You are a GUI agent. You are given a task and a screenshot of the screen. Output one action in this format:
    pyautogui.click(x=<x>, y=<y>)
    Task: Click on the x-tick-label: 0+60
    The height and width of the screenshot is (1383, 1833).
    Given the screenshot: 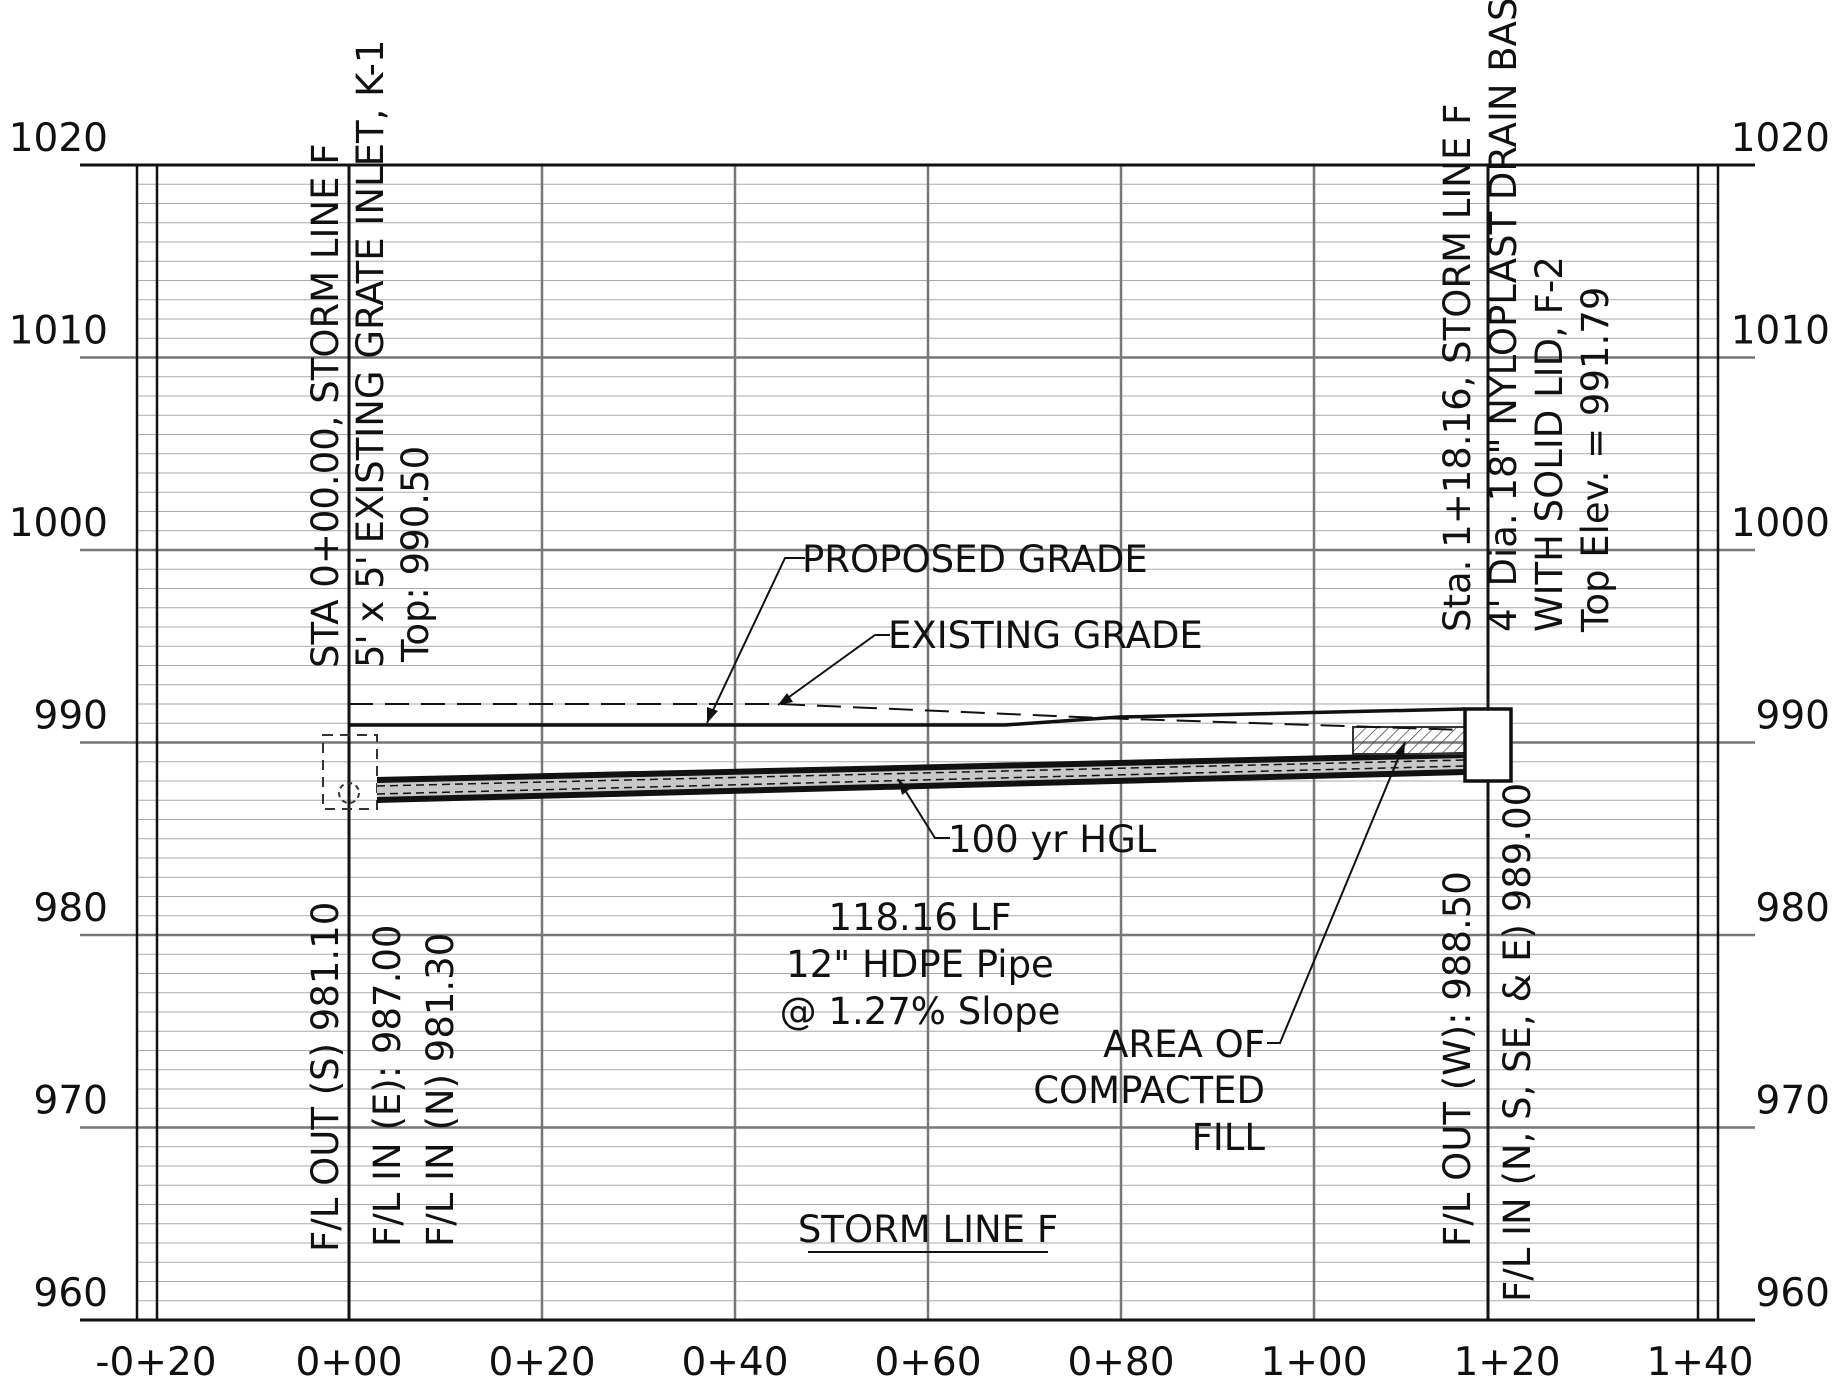 What is the action you would take?
    pyautogui.click(x=927, y=1361)
    